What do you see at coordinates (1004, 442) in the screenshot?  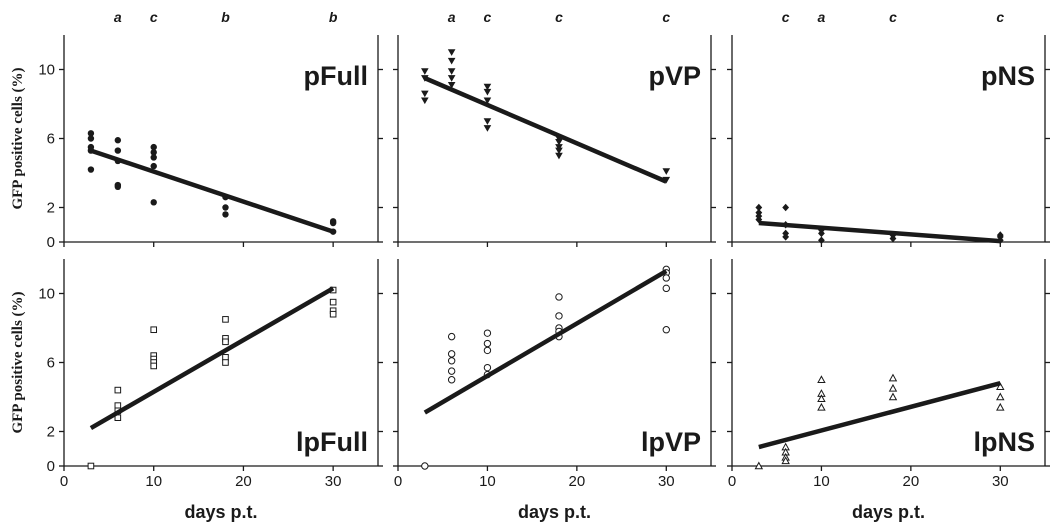 I see `panel-title: lpNS` at bounding box center [1004, 442].